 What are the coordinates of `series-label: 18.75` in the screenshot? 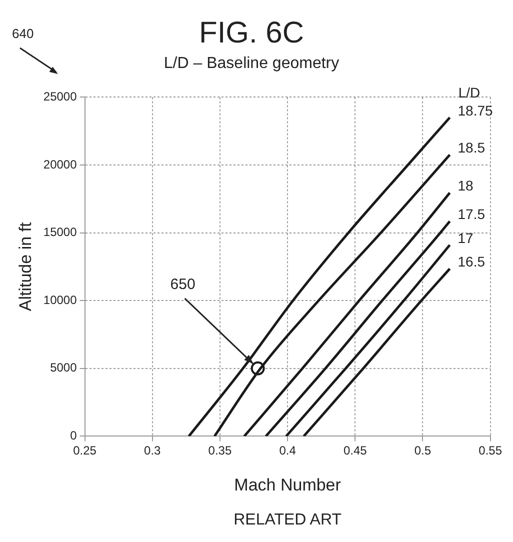 It's located at (476, 110).